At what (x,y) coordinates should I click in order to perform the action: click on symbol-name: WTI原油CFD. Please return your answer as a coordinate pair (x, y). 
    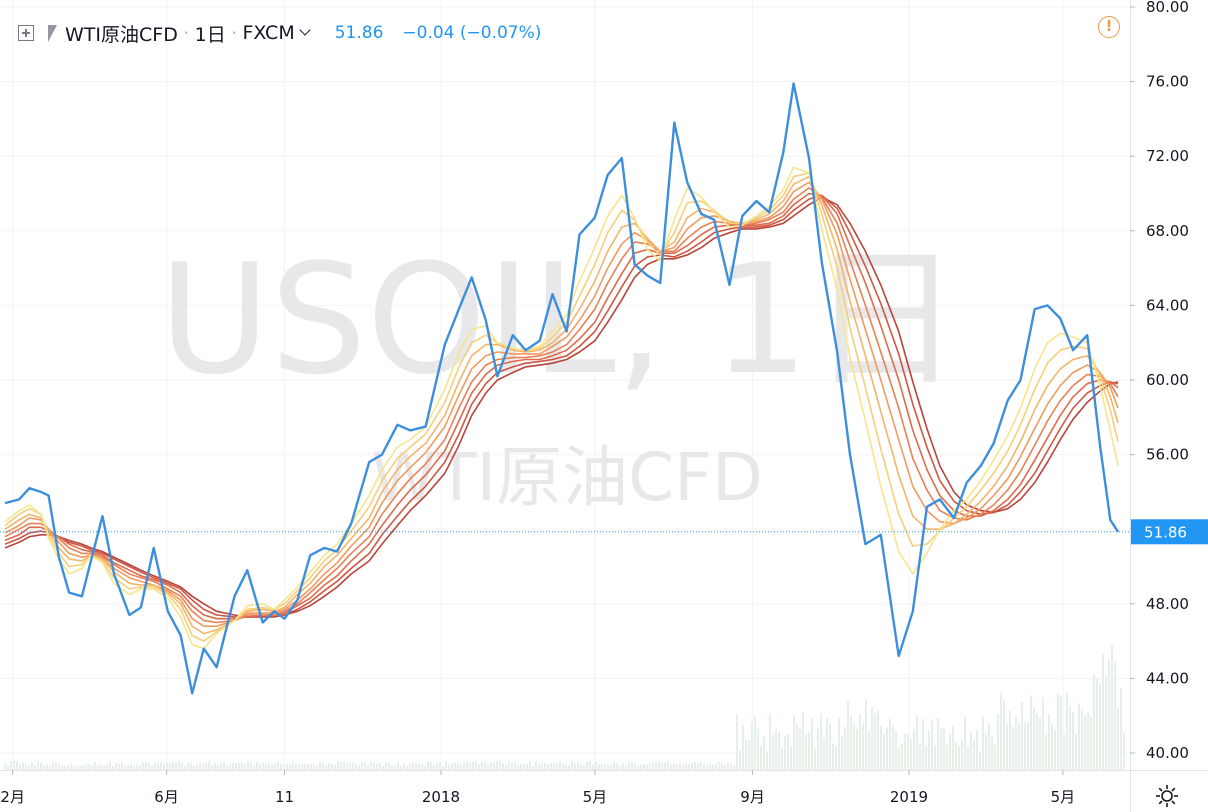
    Looking at the image, I should click on (121, 34).